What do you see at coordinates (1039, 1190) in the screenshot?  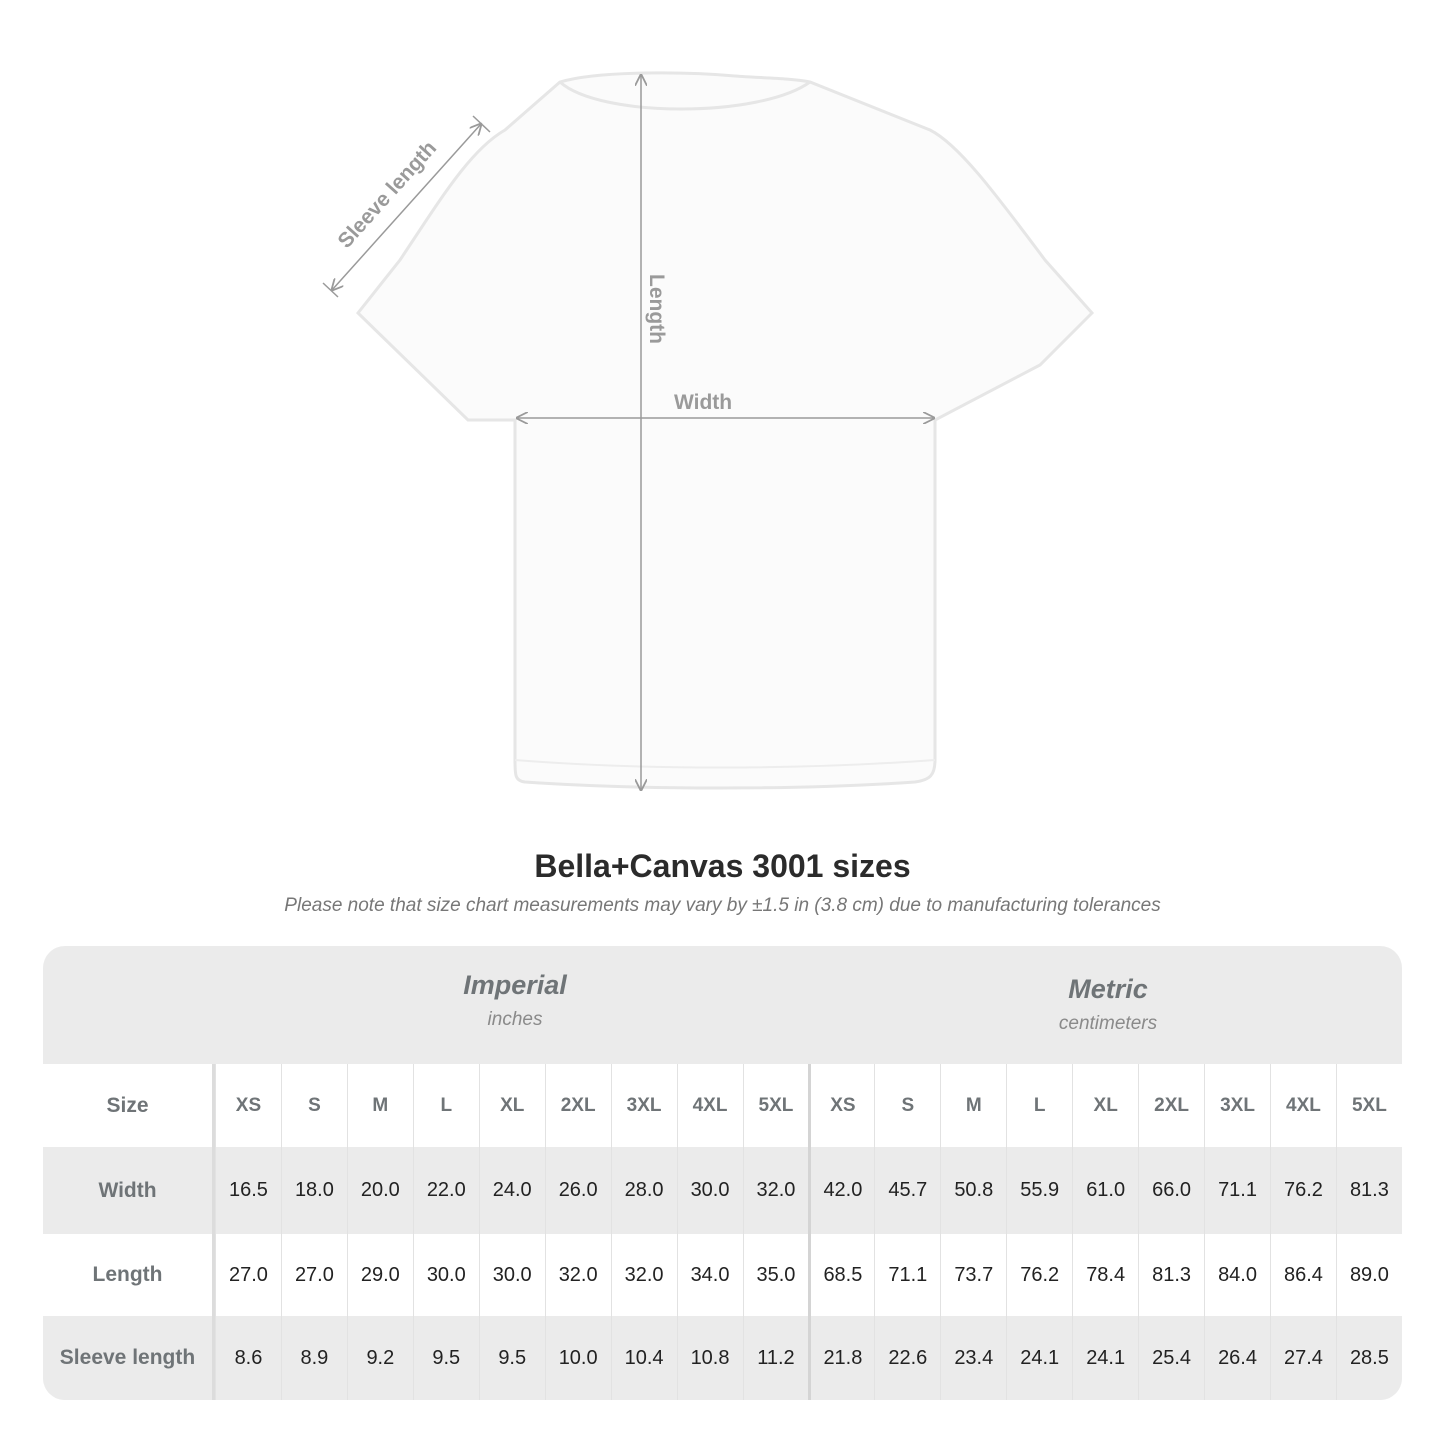 I see `table-cell: 55.9` at bounding box center [1039, 1190].